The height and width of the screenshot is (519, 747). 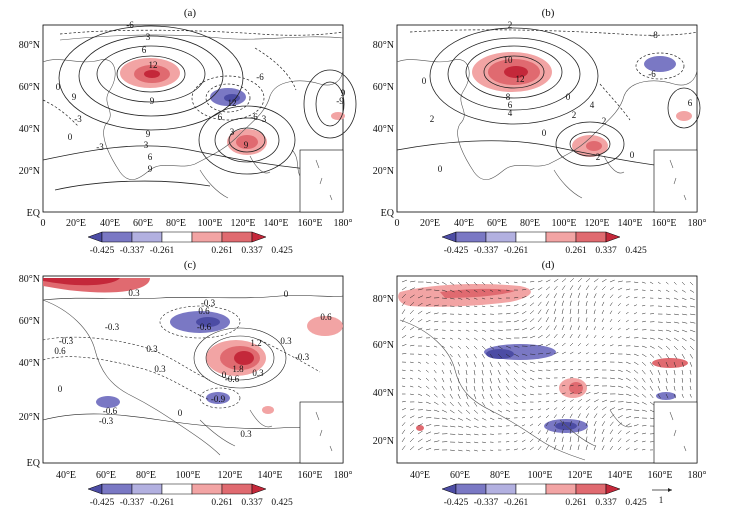 I want to click on colorbar-tick-label: 0.261, so click(x=576, y=503).